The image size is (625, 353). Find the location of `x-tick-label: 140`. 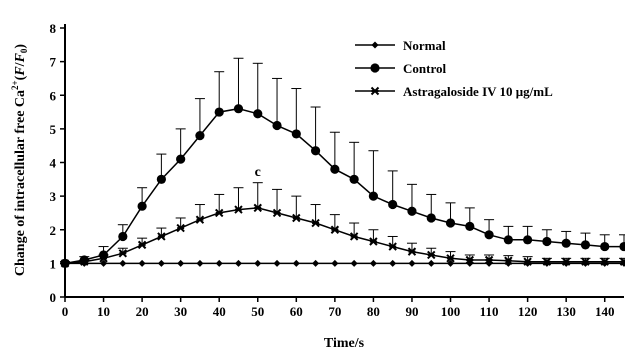

x-tick-label: 140 is located at coordinates (605, 311).